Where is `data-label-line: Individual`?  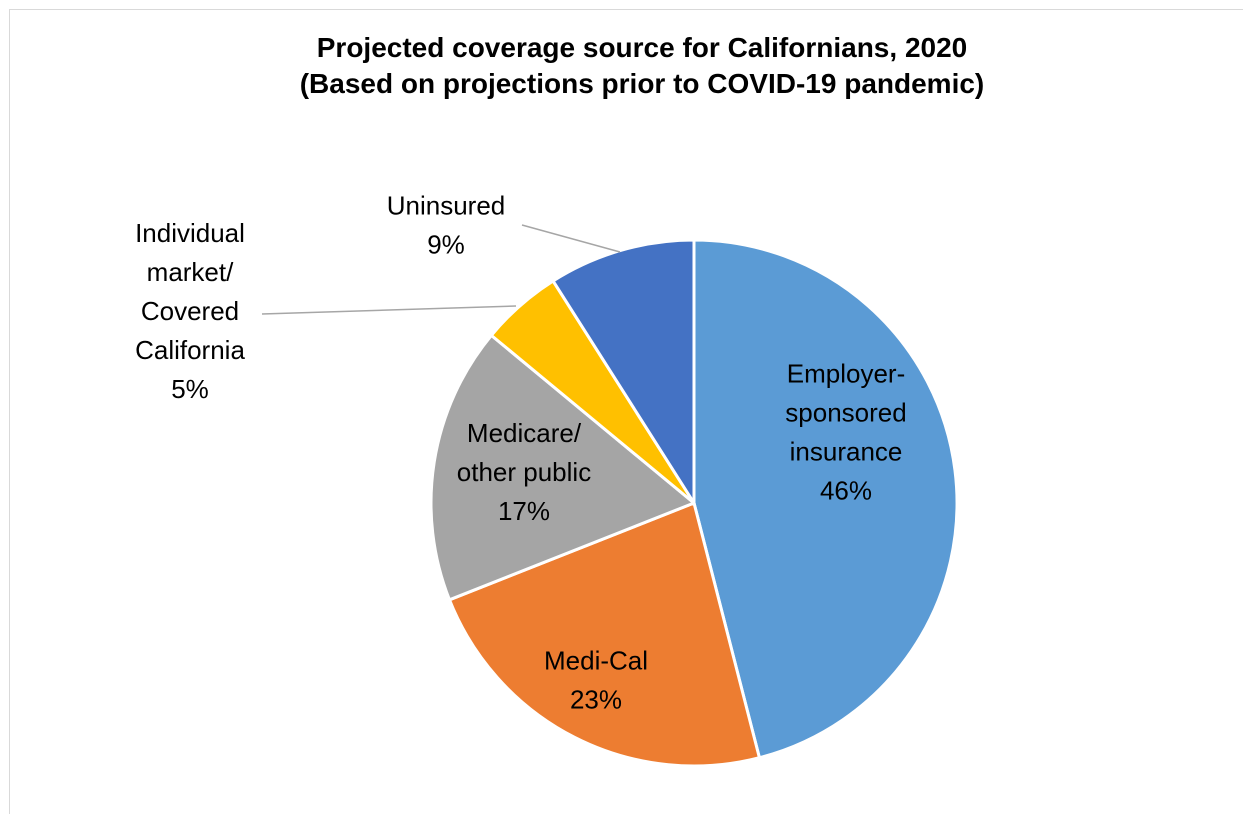 data-label-line: Individual is located at coordinates (190, 233).